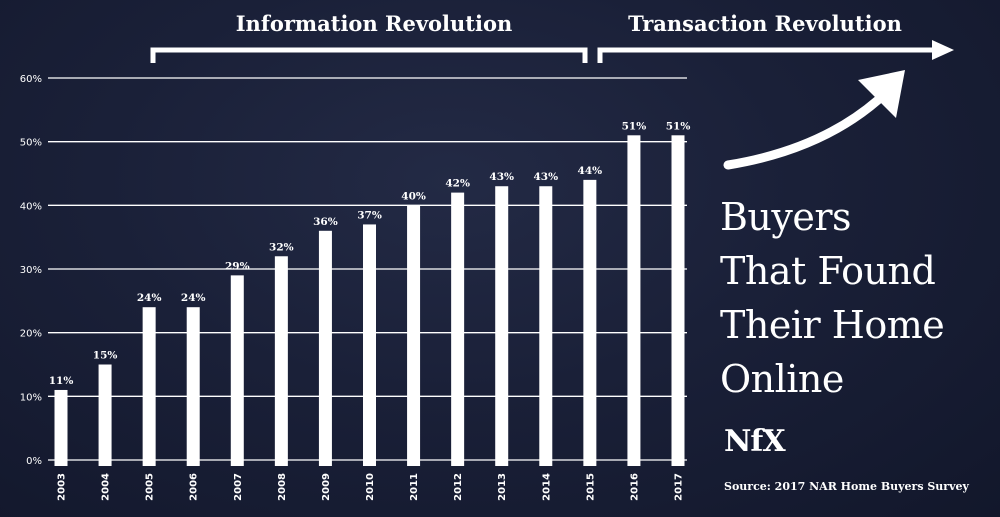 This screenshot has width=1000, height=517. What do you see at coordinates (786, 217) in the screenshot?
I see `headline-line: Buyers` at bounding box center [786, 217].